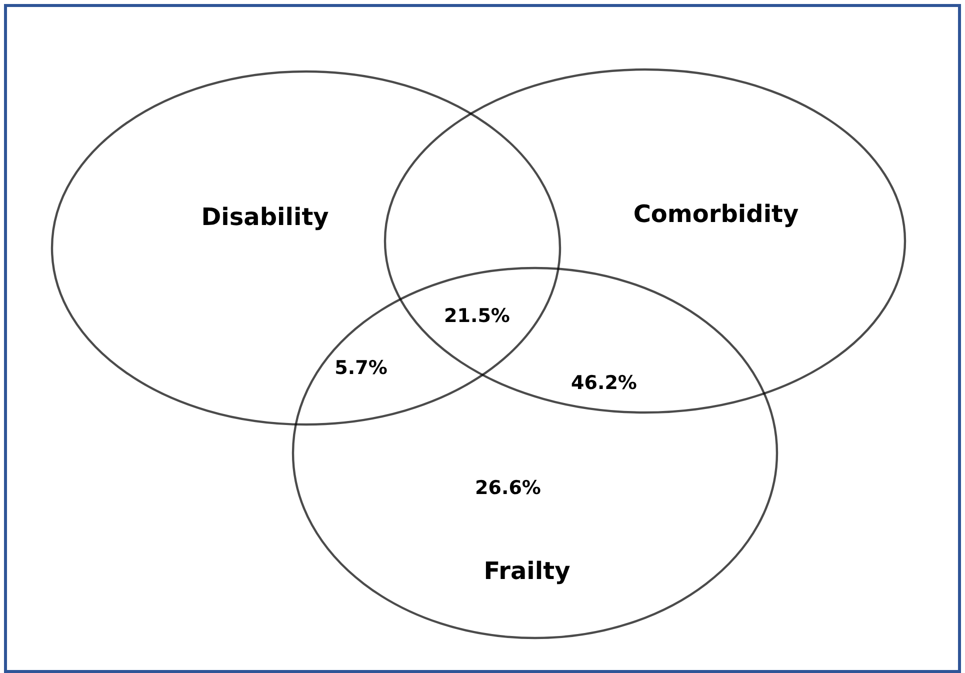 This screenshot has height=673, width=965. I want to click on text: Frailty, so click(527, 571).